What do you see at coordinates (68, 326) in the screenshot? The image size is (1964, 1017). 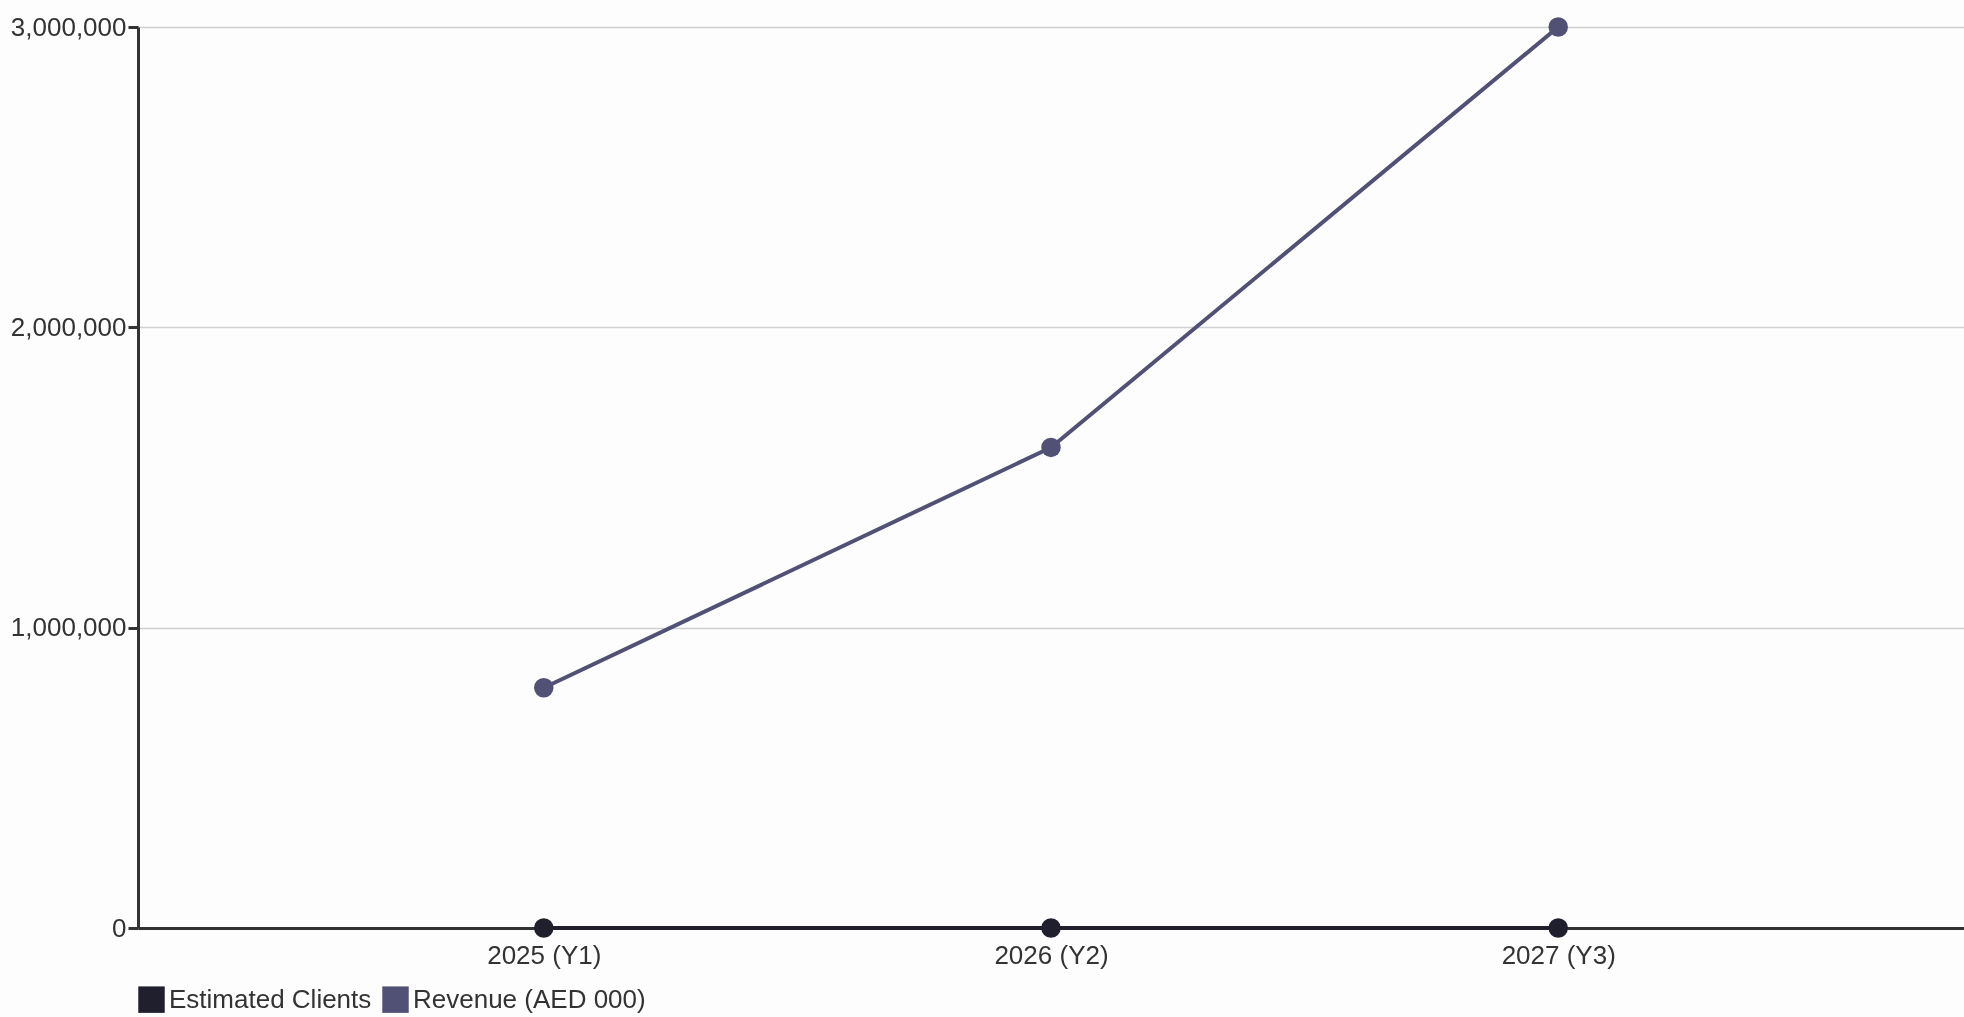 I see `y-tick-label: 2,000,000` at bounding box center [68, 326].